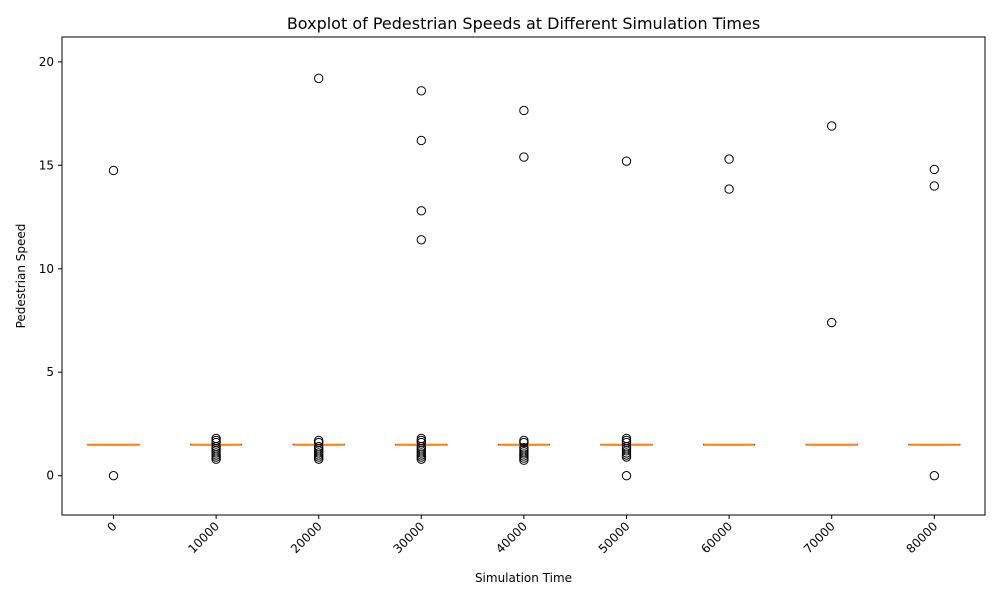 The width and height of the screenshot is (1000, 600). What do you see at coordinates (819, 537) in the screenshot?
I see `x-tick-label: 70000` at bounding box center [819, 537].